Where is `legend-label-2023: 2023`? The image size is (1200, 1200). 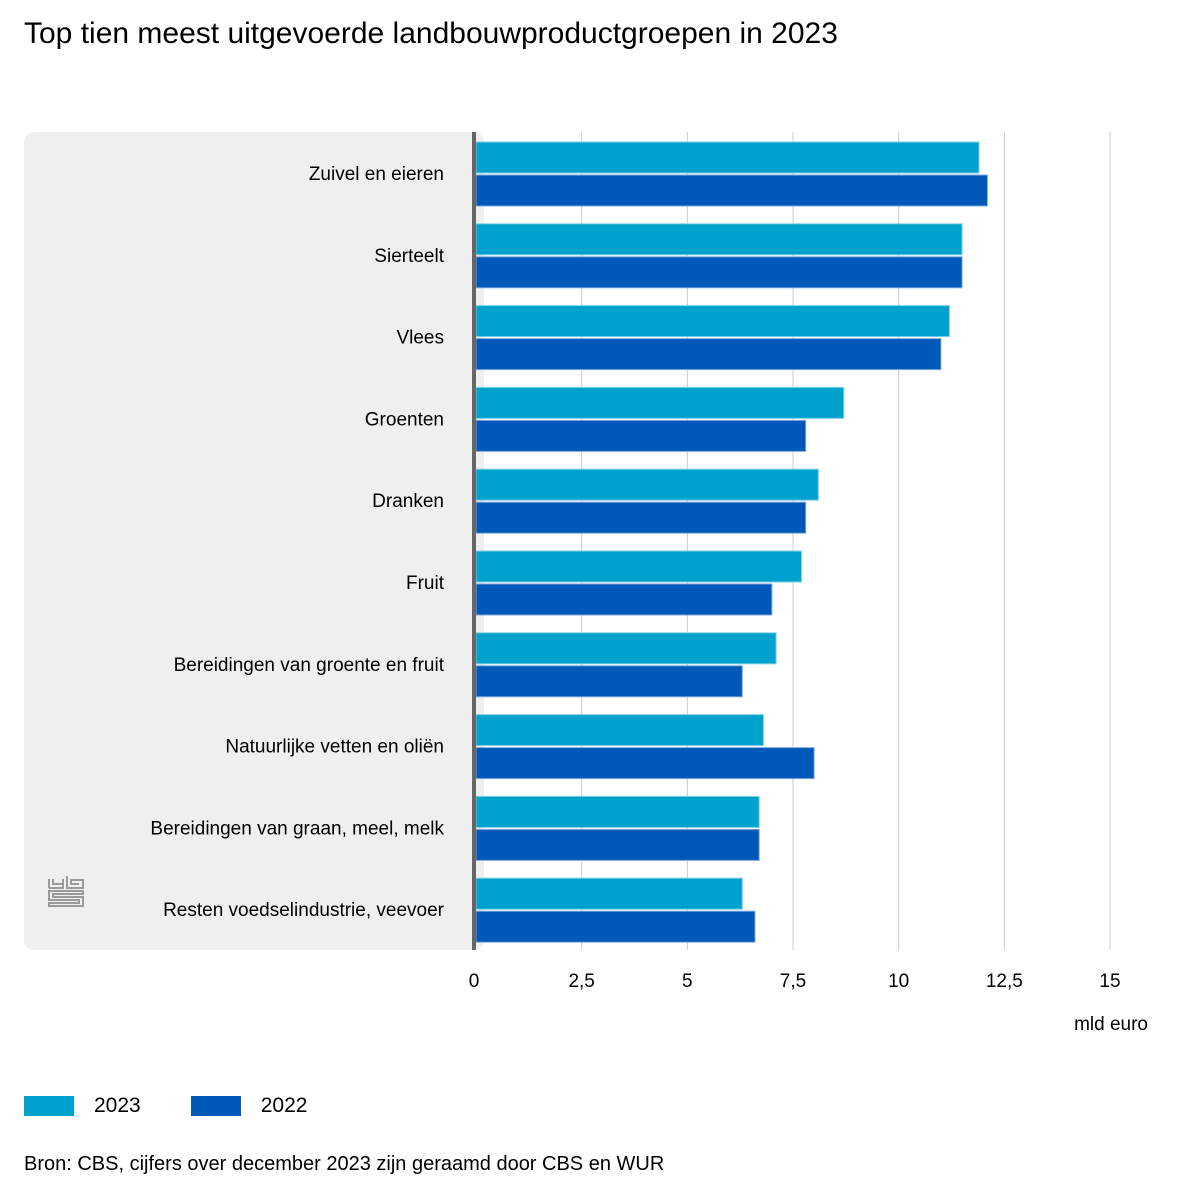 legend-label-2023: 2023 is located at coordinates (117, 1105).